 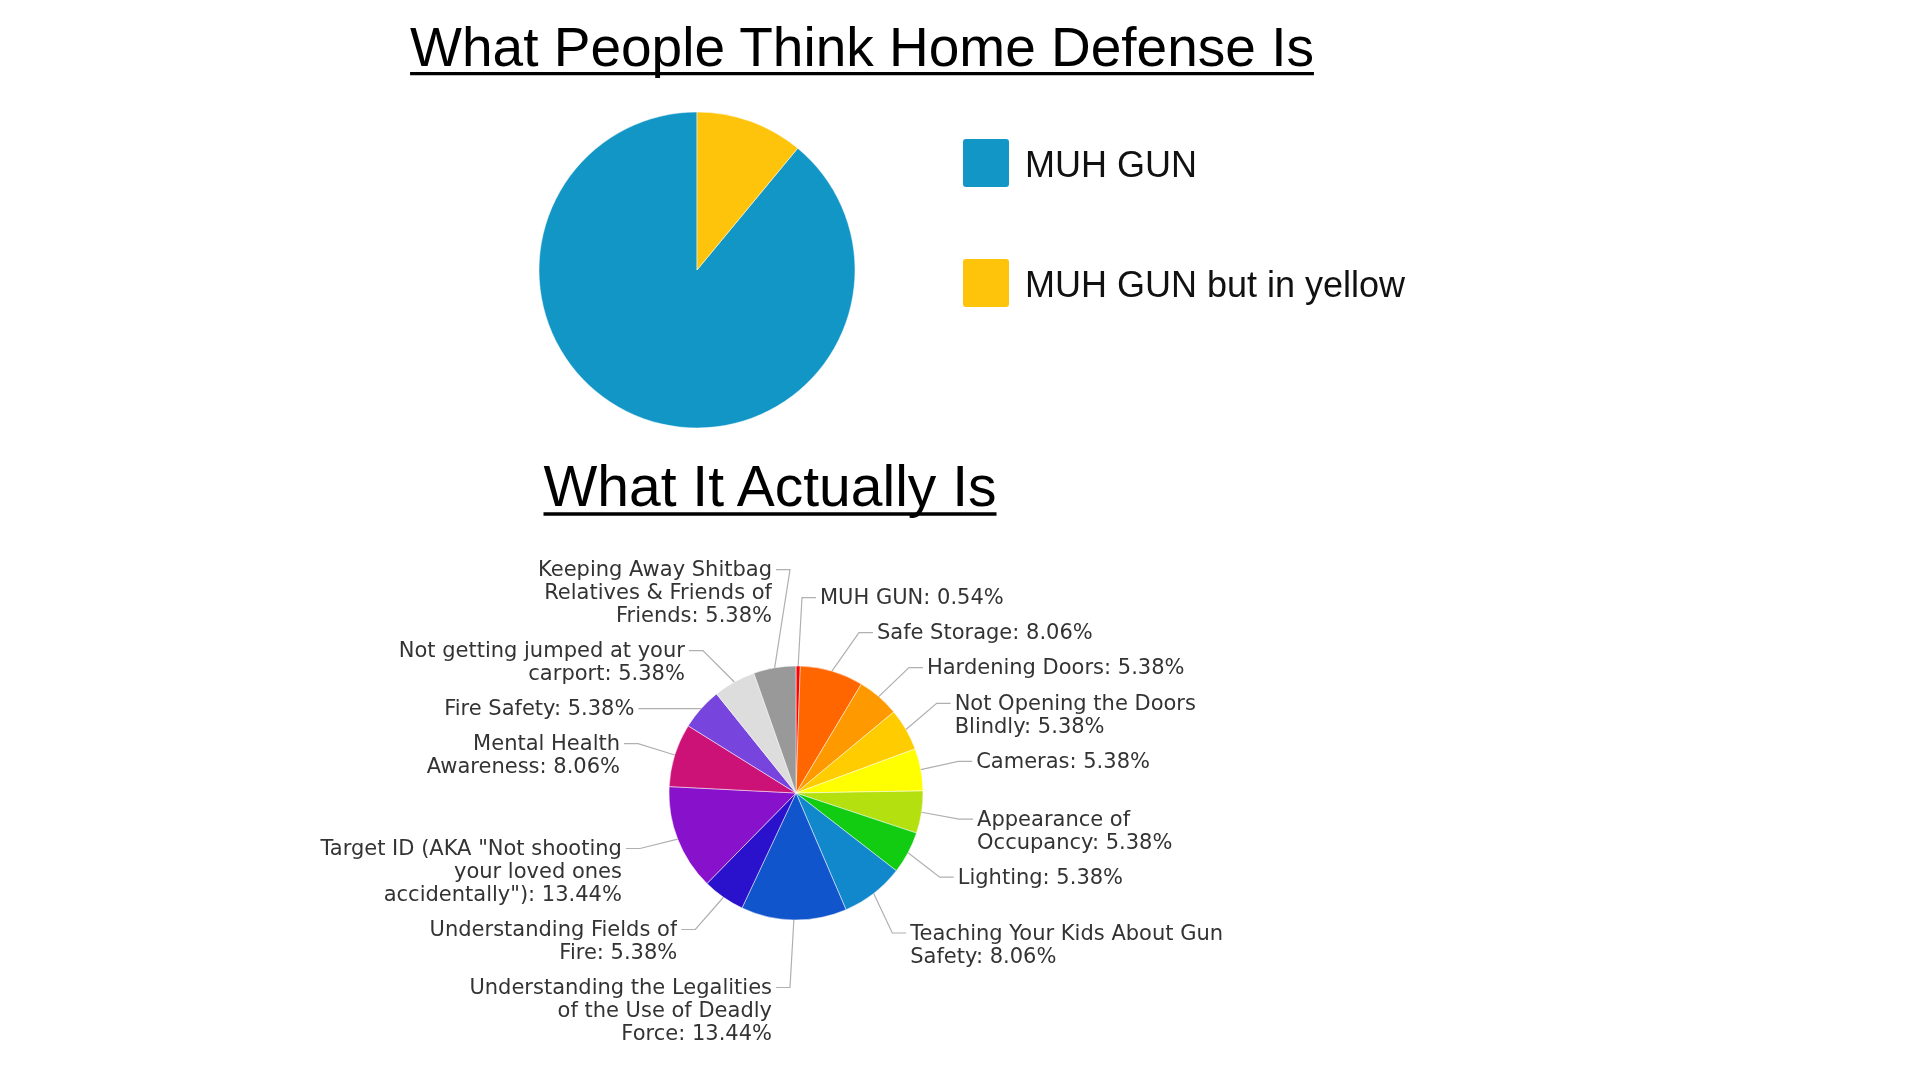 I want to click on chart-title: What People Think Home Defense Is, so click(x=862, y=47).